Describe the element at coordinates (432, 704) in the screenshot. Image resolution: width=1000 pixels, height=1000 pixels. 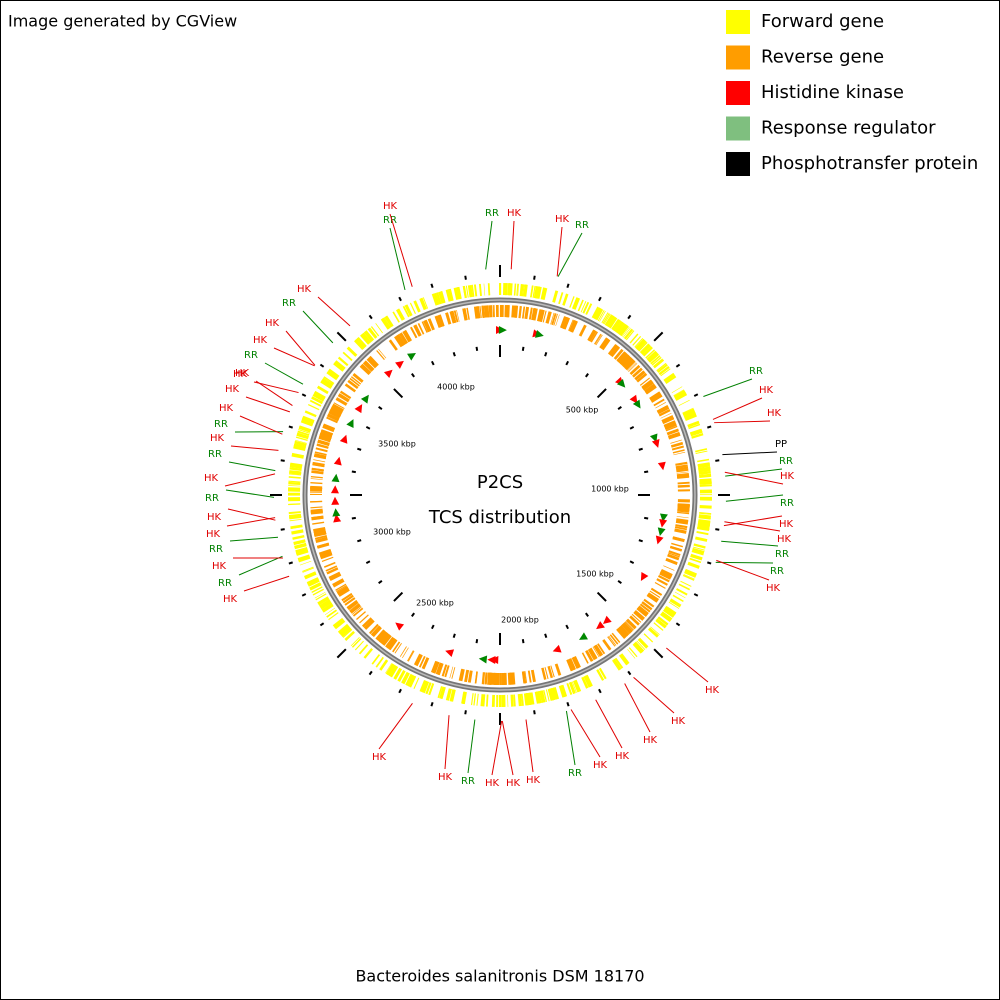
I see `outer-tick` at that location.